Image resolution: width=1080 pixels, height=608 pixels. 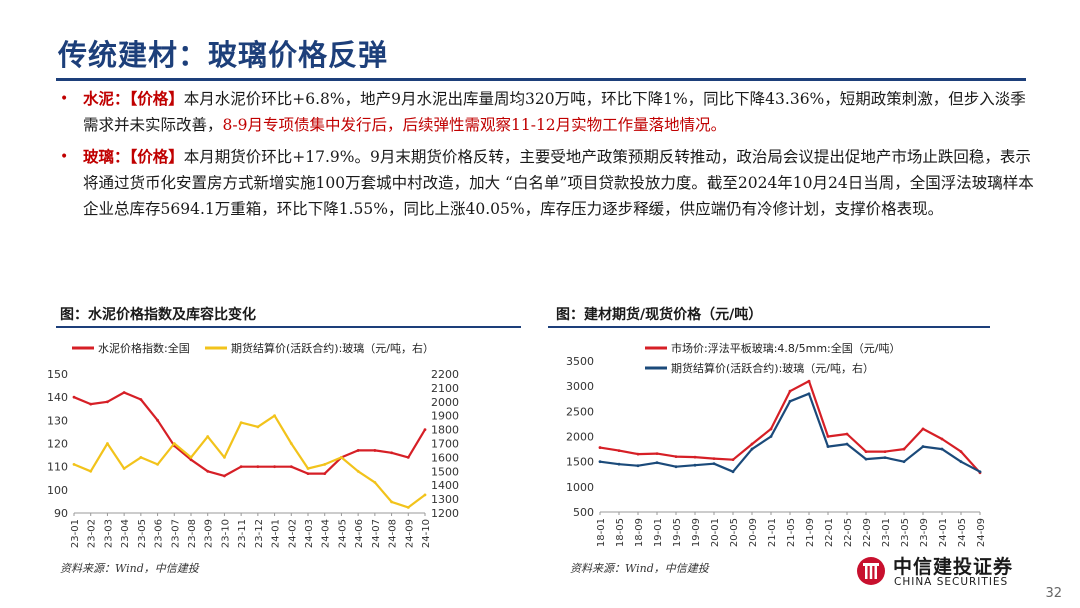 What do you see at coordinates (871, 571) in the screenshot?
I see `china-securities-logo-icon` at bounding box center [871, 571].